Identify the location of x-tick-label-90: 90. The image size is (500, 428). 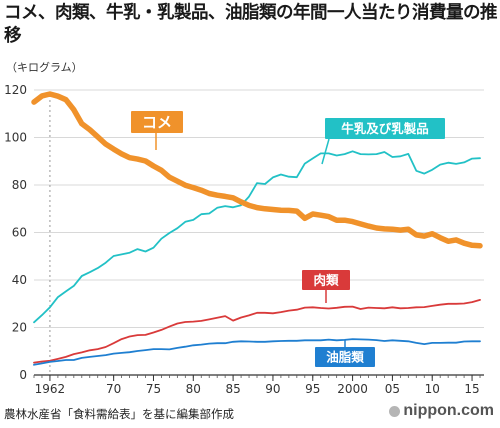
(272, 389).